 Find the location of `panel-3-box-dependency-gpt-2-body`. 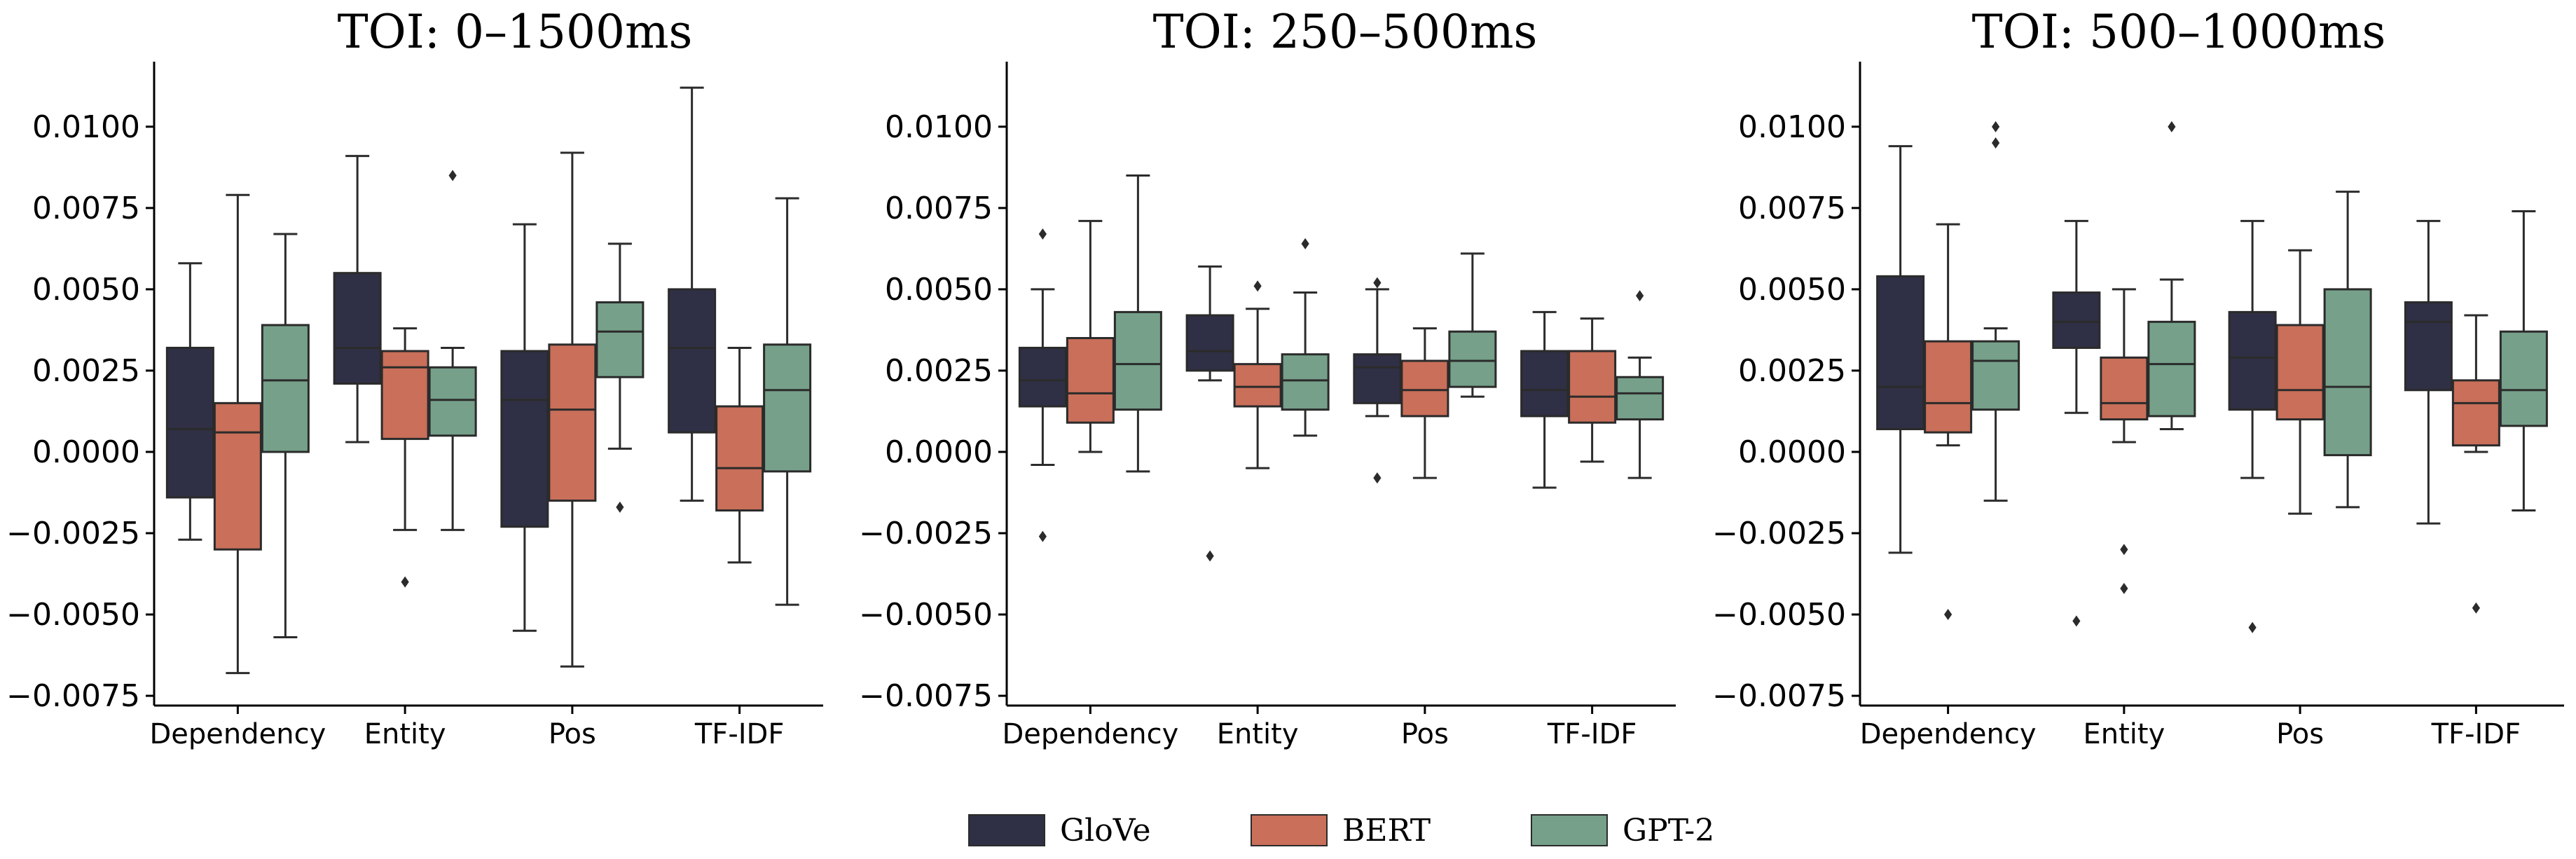

panel-3-box-dependency-gpt-2-body is located at coordinates (1995, 375).